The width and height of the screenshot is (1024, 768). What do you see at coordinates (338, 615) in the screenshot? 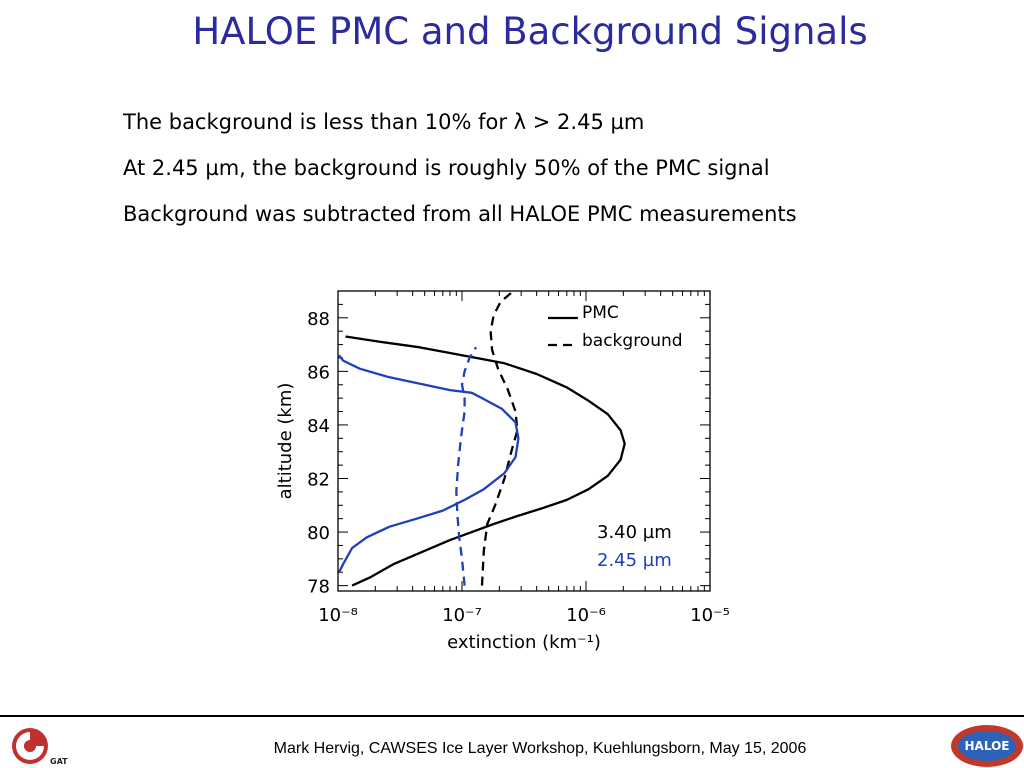
I see `x-tick-label: 10⁻⁸` at bounding box center [338, 615].